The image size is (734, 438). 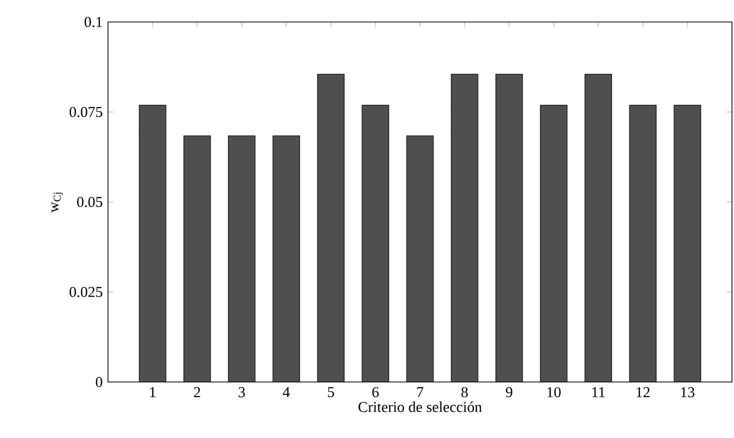 I want to click on x-tick-label: 11, so click(x=598, y=392).